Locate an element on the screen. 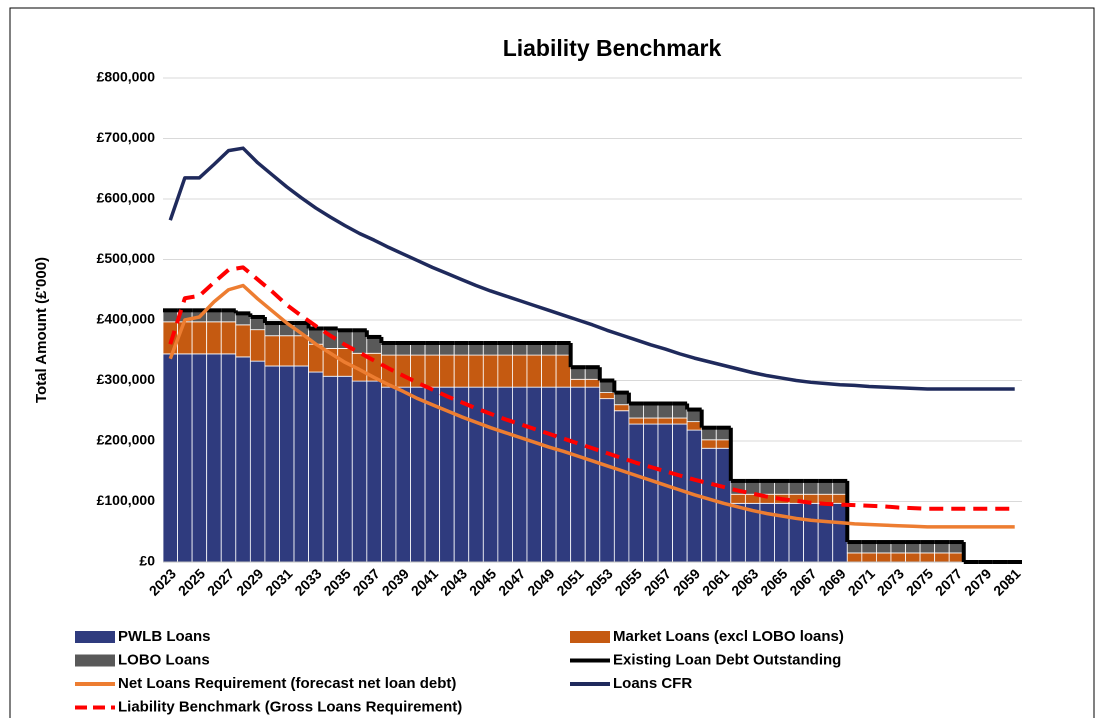 The width and height of the screenshot is (1096, 718). x-tick-label: 2063 is located at coordinates (744, 581).